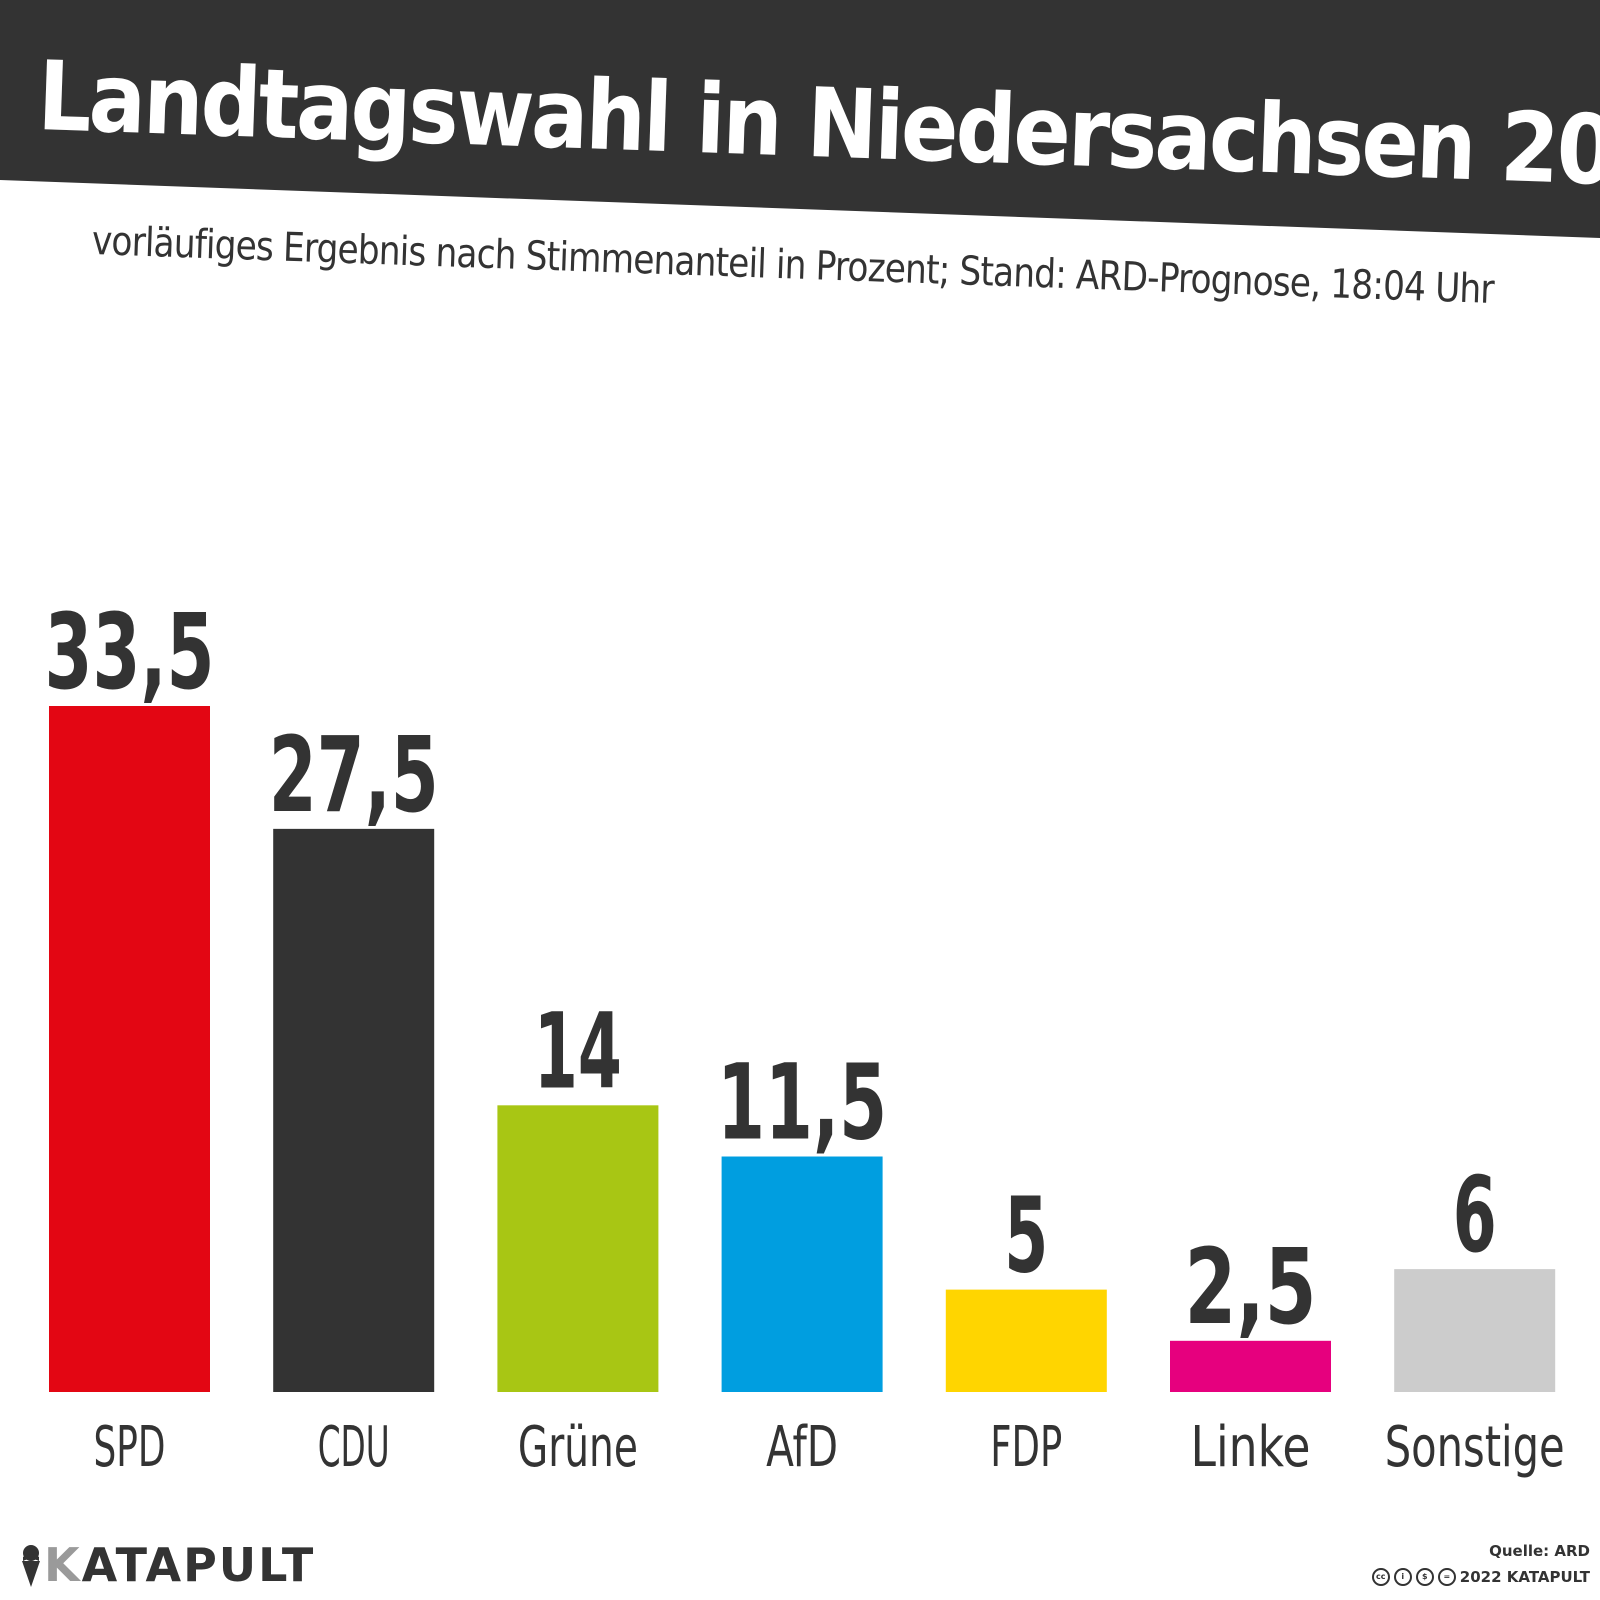  What do you see at coordinates (354, 1447) in the screenshot?
I see `category-label-cdu: CDU` at bounding box center [354, 1447].